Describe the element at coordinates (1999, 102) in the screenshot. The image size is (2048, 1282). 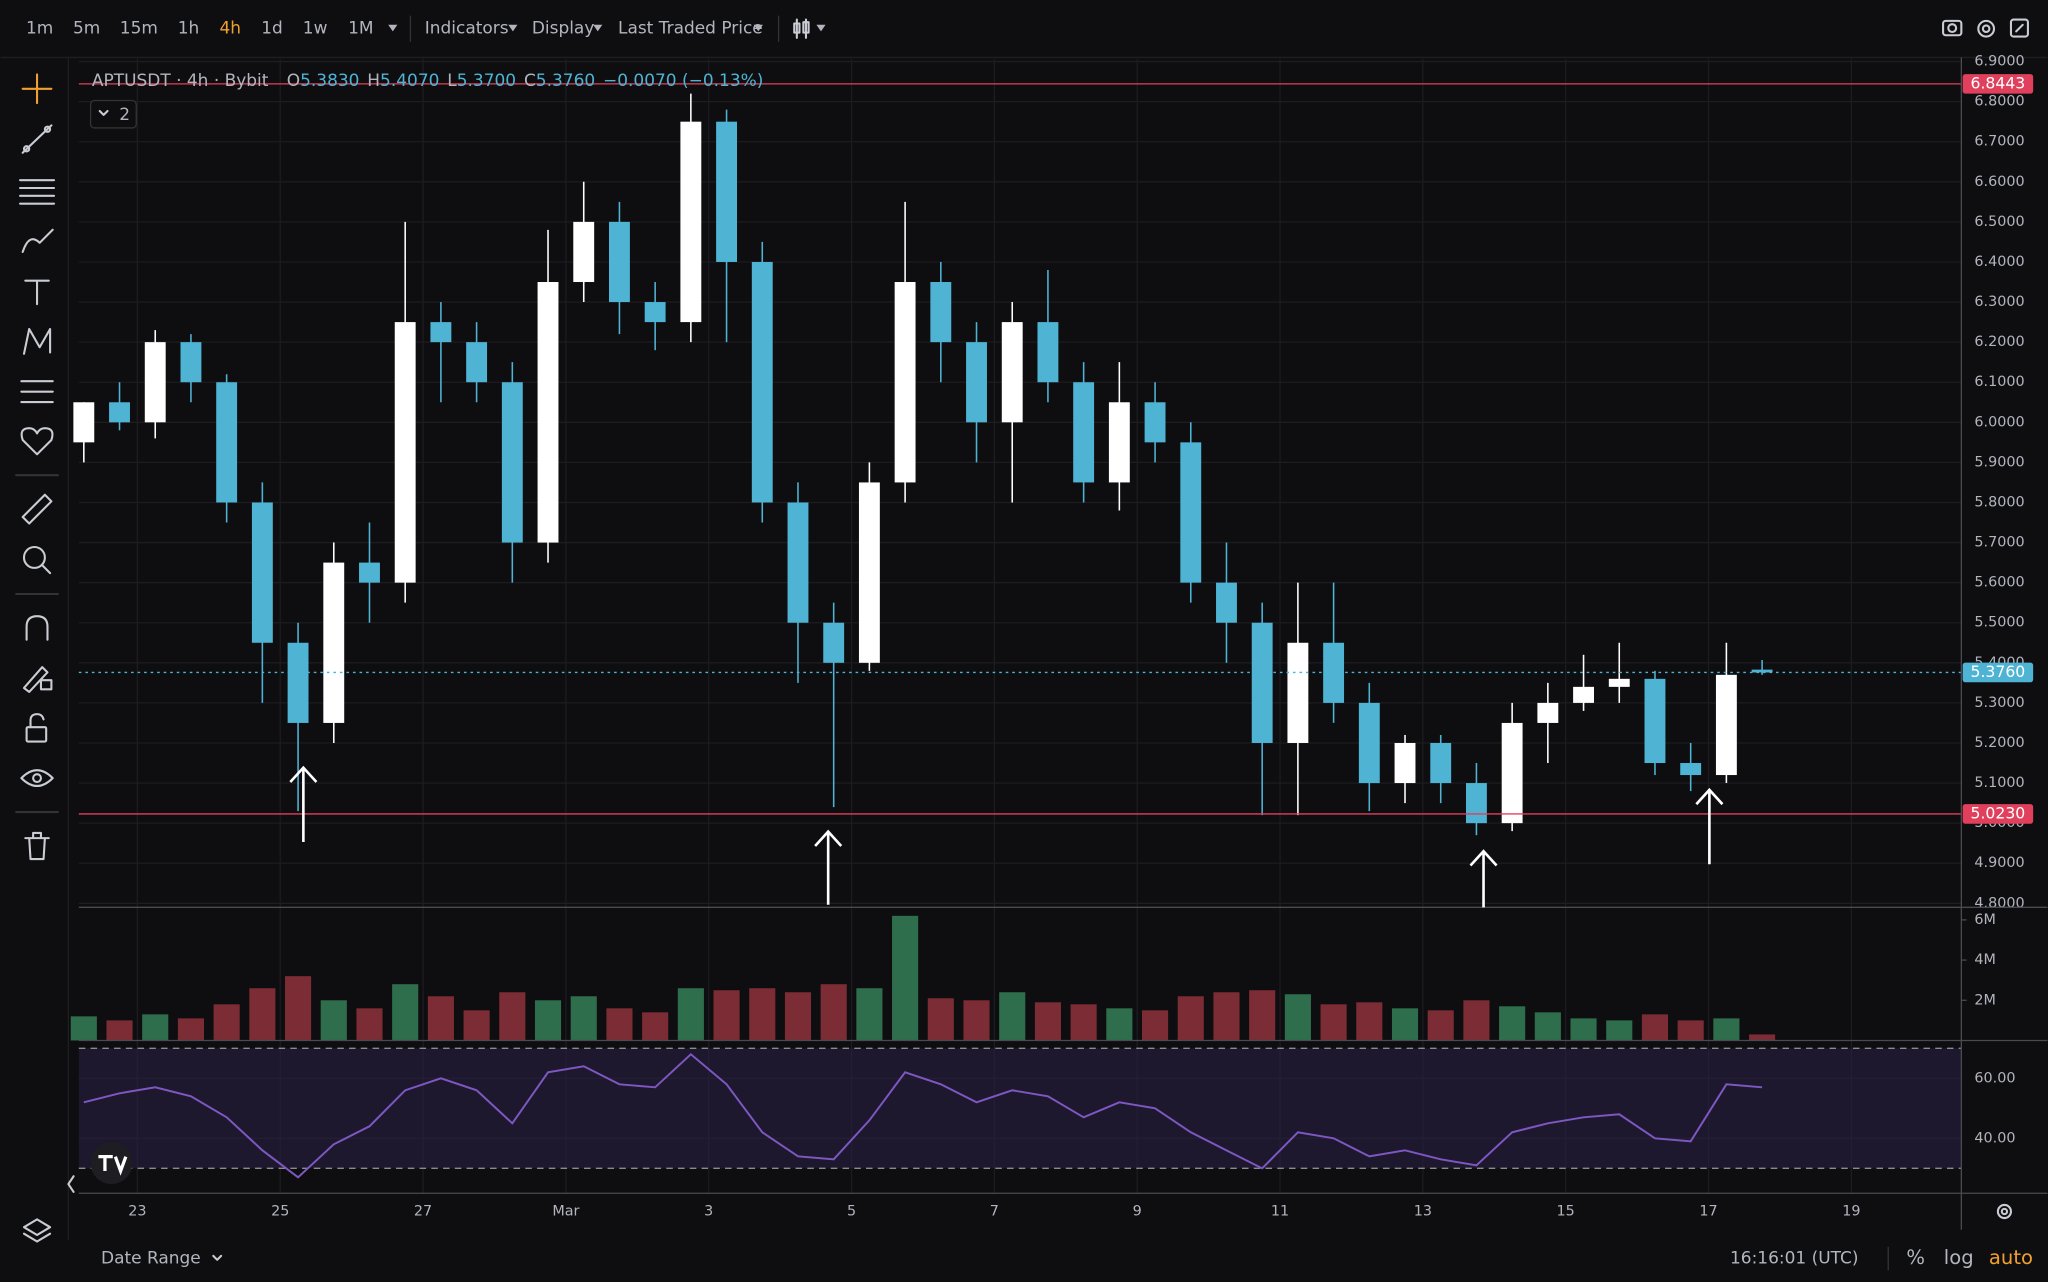
I see `y-tick-label: 6.8000` at that location.